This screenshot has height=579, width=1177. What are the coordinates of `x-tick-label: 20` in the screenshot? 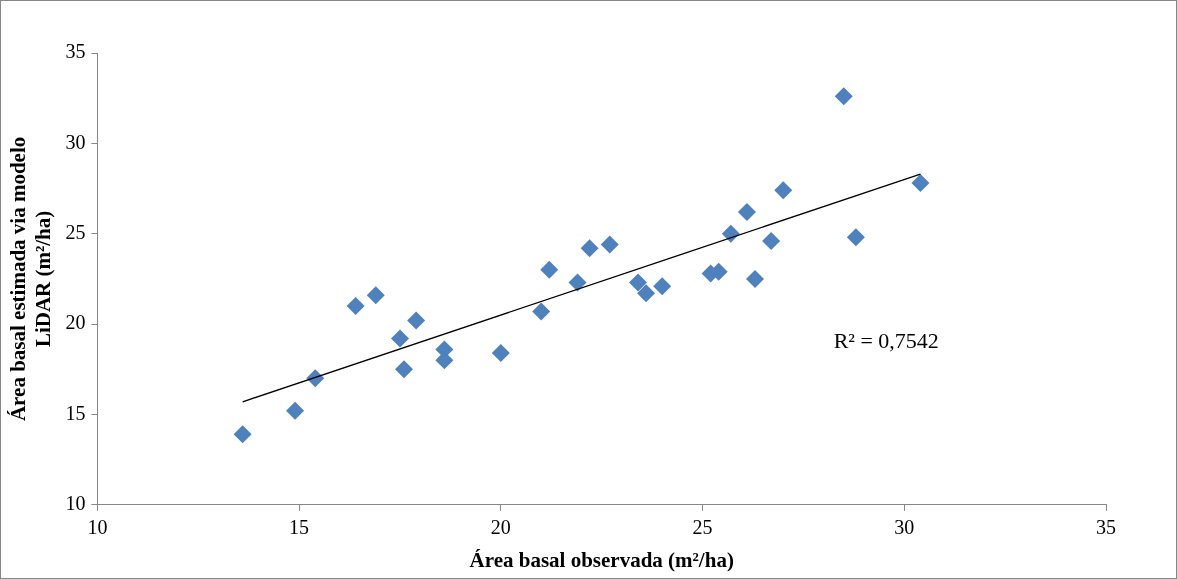 It's located at (500, 527).